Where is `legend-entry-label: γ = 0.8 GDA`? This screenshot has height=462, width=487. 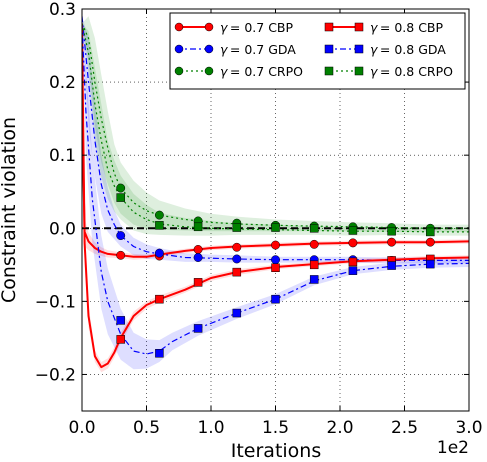
legend-entry-label: γ = 0.8 GDA is located at coordinates (408, 49).